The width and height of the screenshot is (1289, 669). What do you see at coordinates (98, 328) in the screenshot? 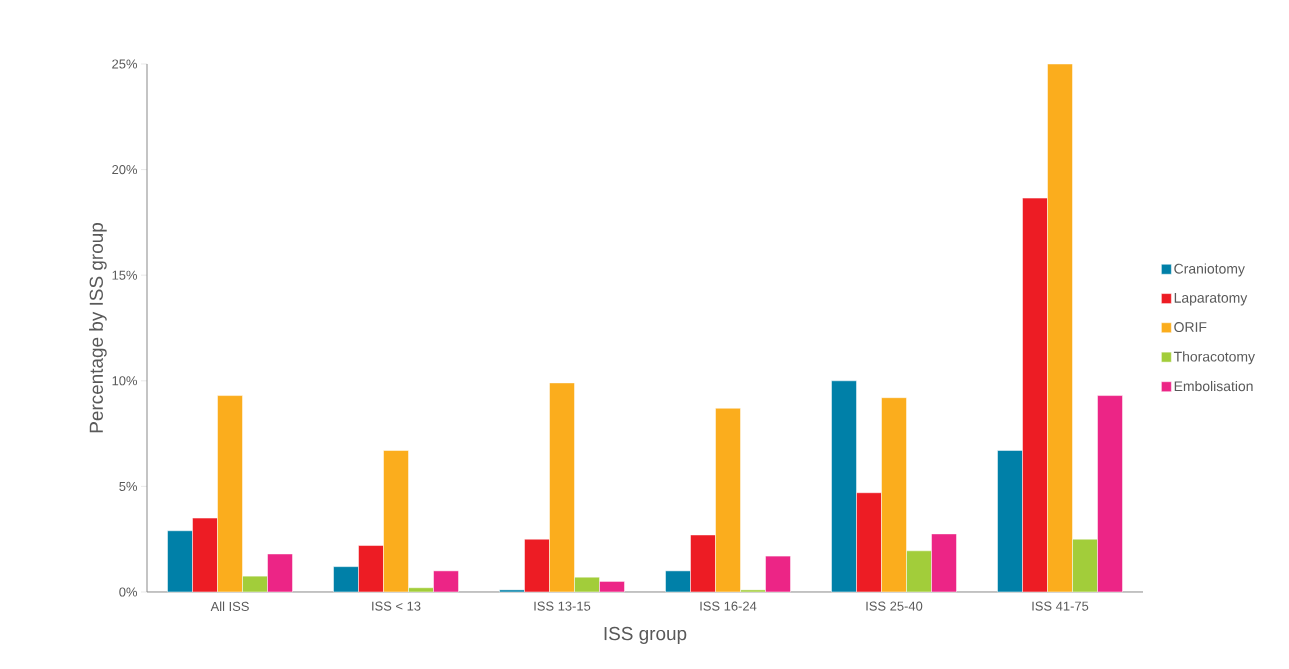
I see `y-axis-title: Percentage by ISS group` at bounding box center [98, 328].